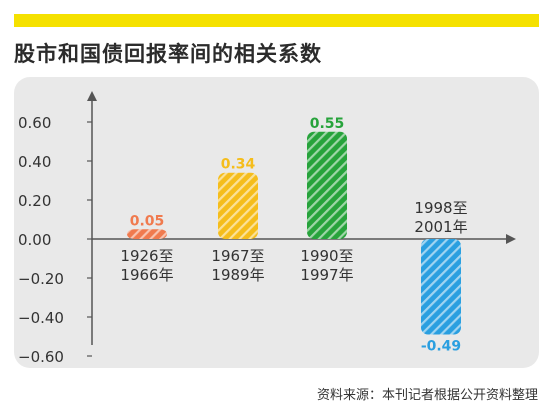 The image size is (550, 414). I want to click on category-label: 1967至 1989年, so click(237, 265).